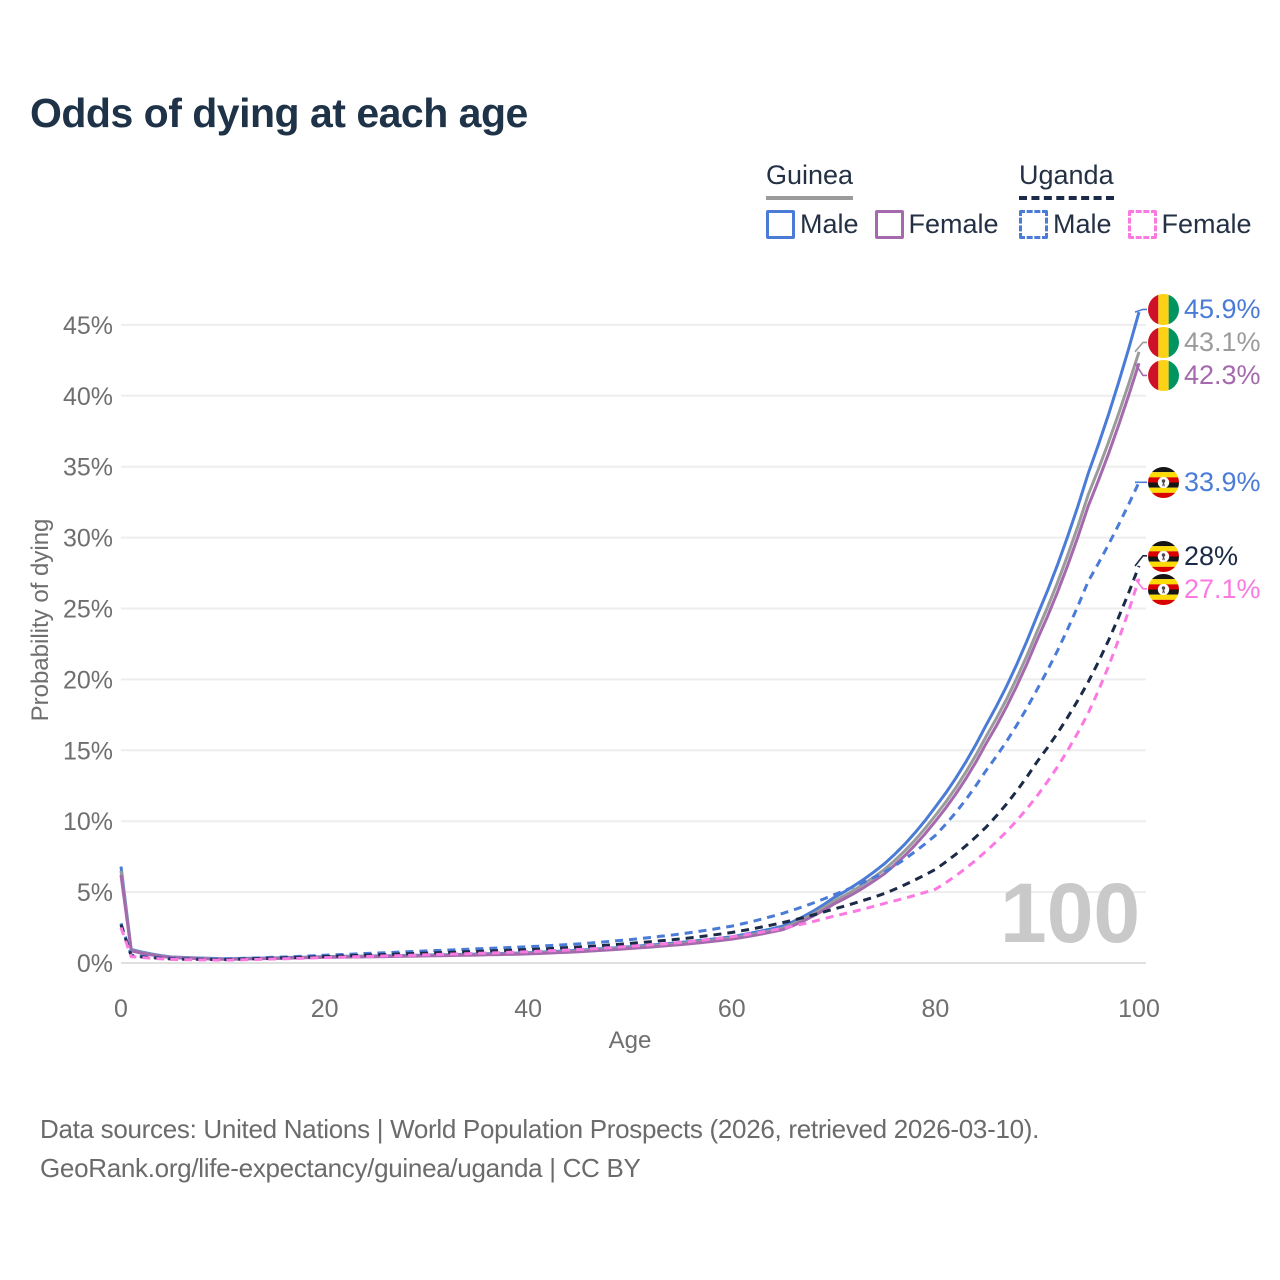 The width and height of the screenshot is (1280, 1280). Describe the element at coordinates (1222, 481) in the screenshot. I see `end-label-value: 33.9%` at that location.